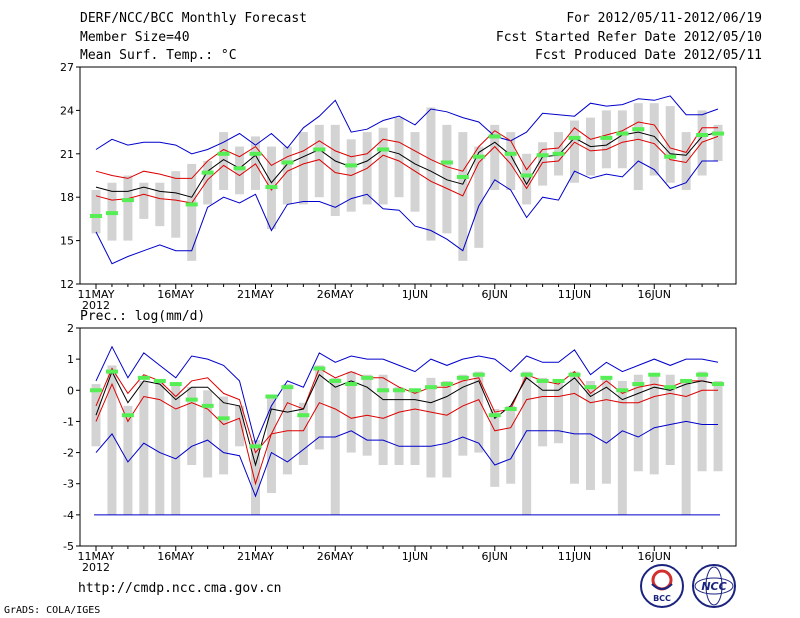  I want to click on ncc-logo-text: NCC, so click(713, 586).